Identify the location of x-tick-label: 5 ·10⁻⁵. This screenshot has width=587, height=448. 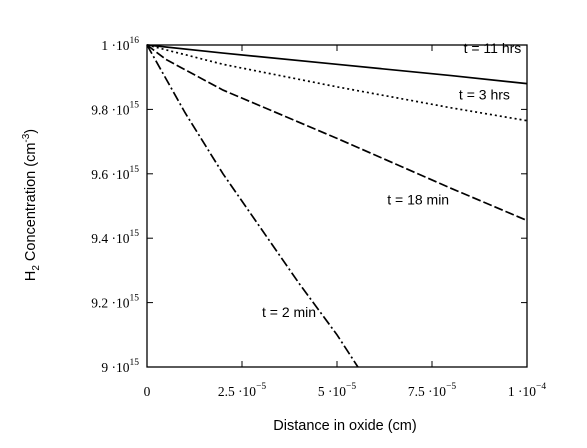
(337, 390).